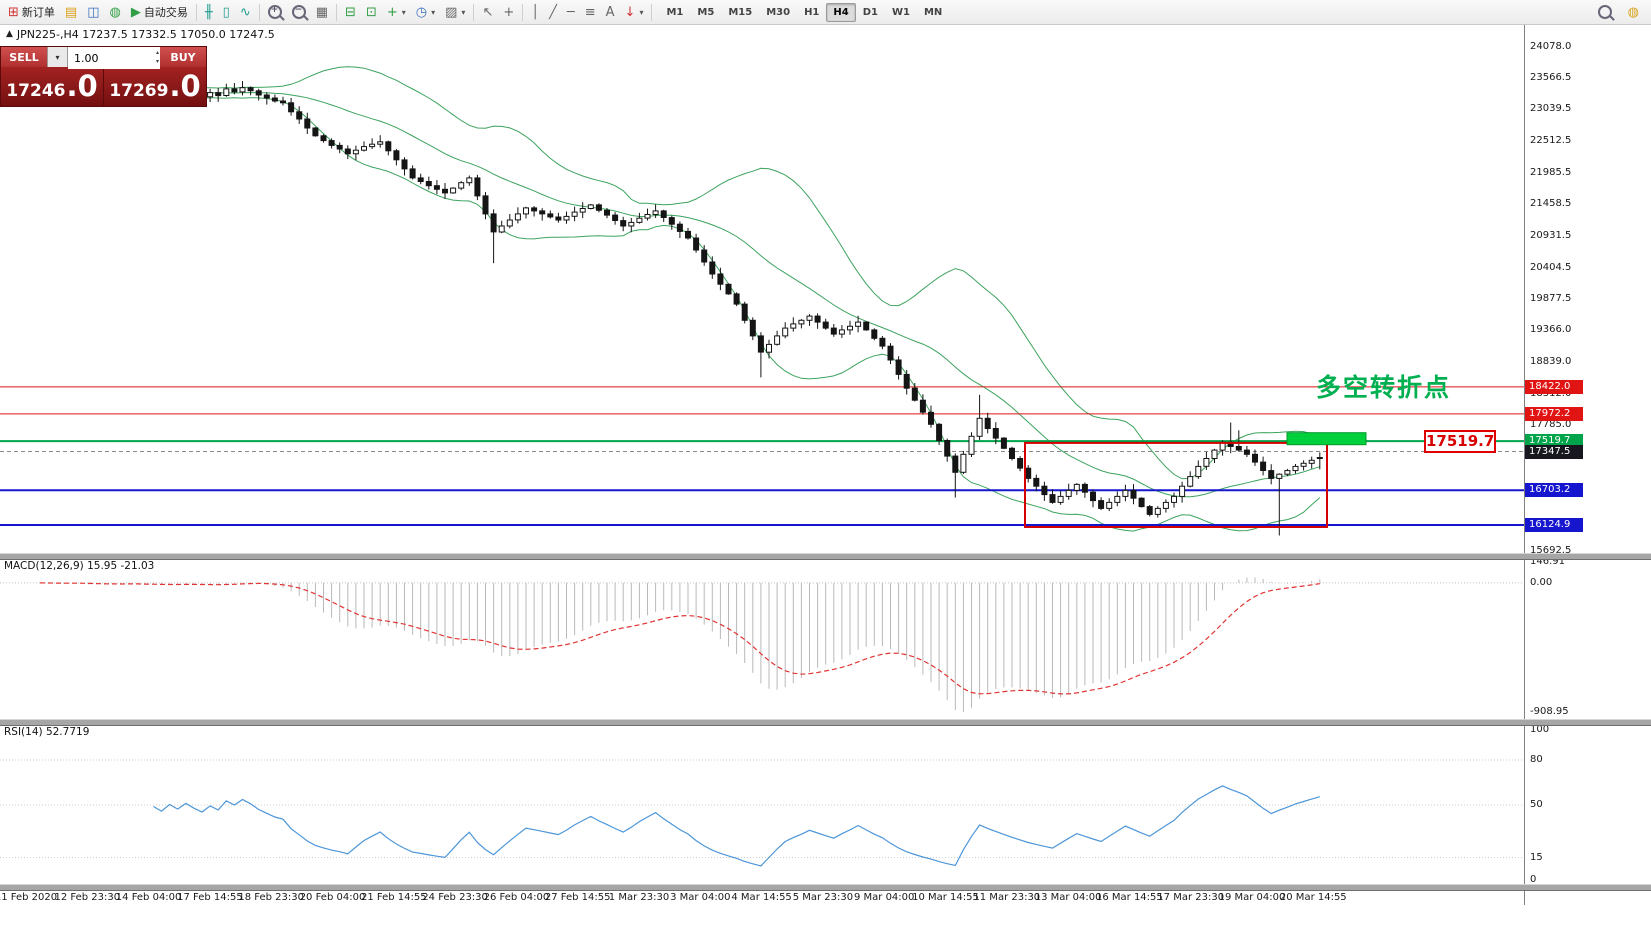  What do you see at coordinates (31, 12) in the screenshot?
I see `new-order-button: ⊞ 新订单` at bounding box center [31, 12].